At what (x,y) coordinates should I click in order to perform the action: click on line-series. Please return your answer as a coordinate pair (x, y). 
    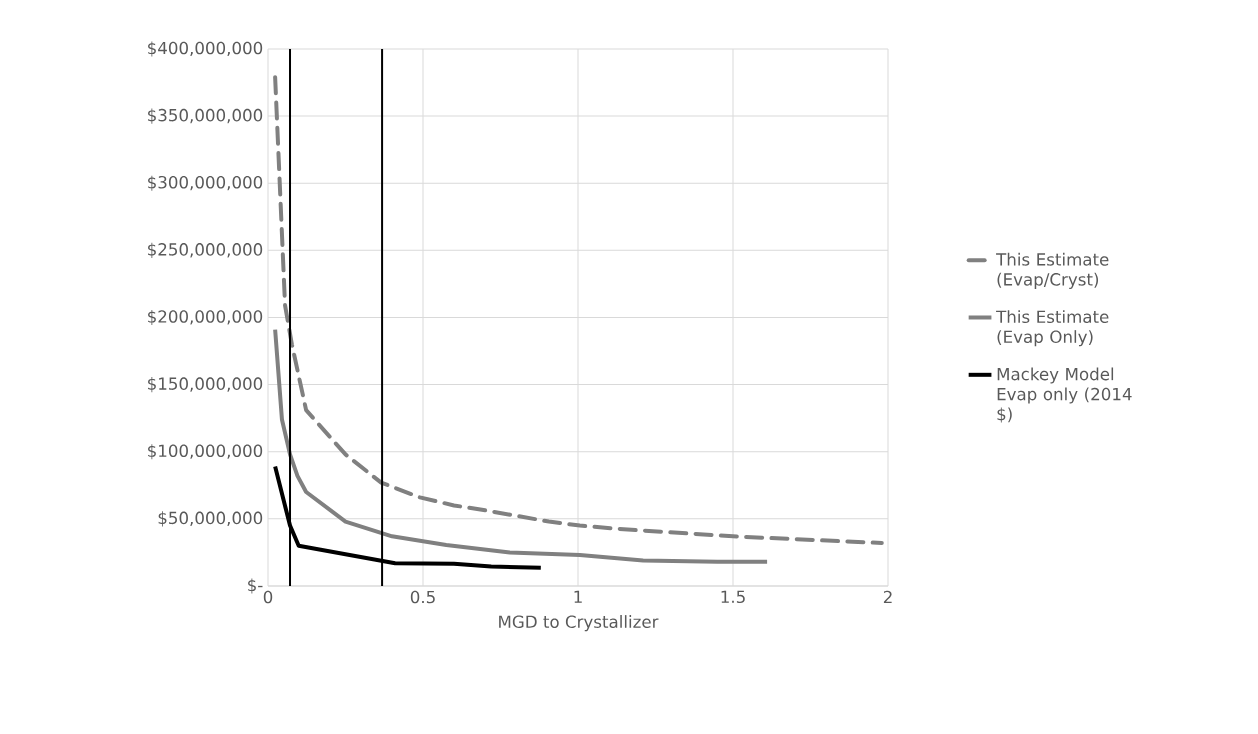
    Looking at the image, I should click on (521, 445).